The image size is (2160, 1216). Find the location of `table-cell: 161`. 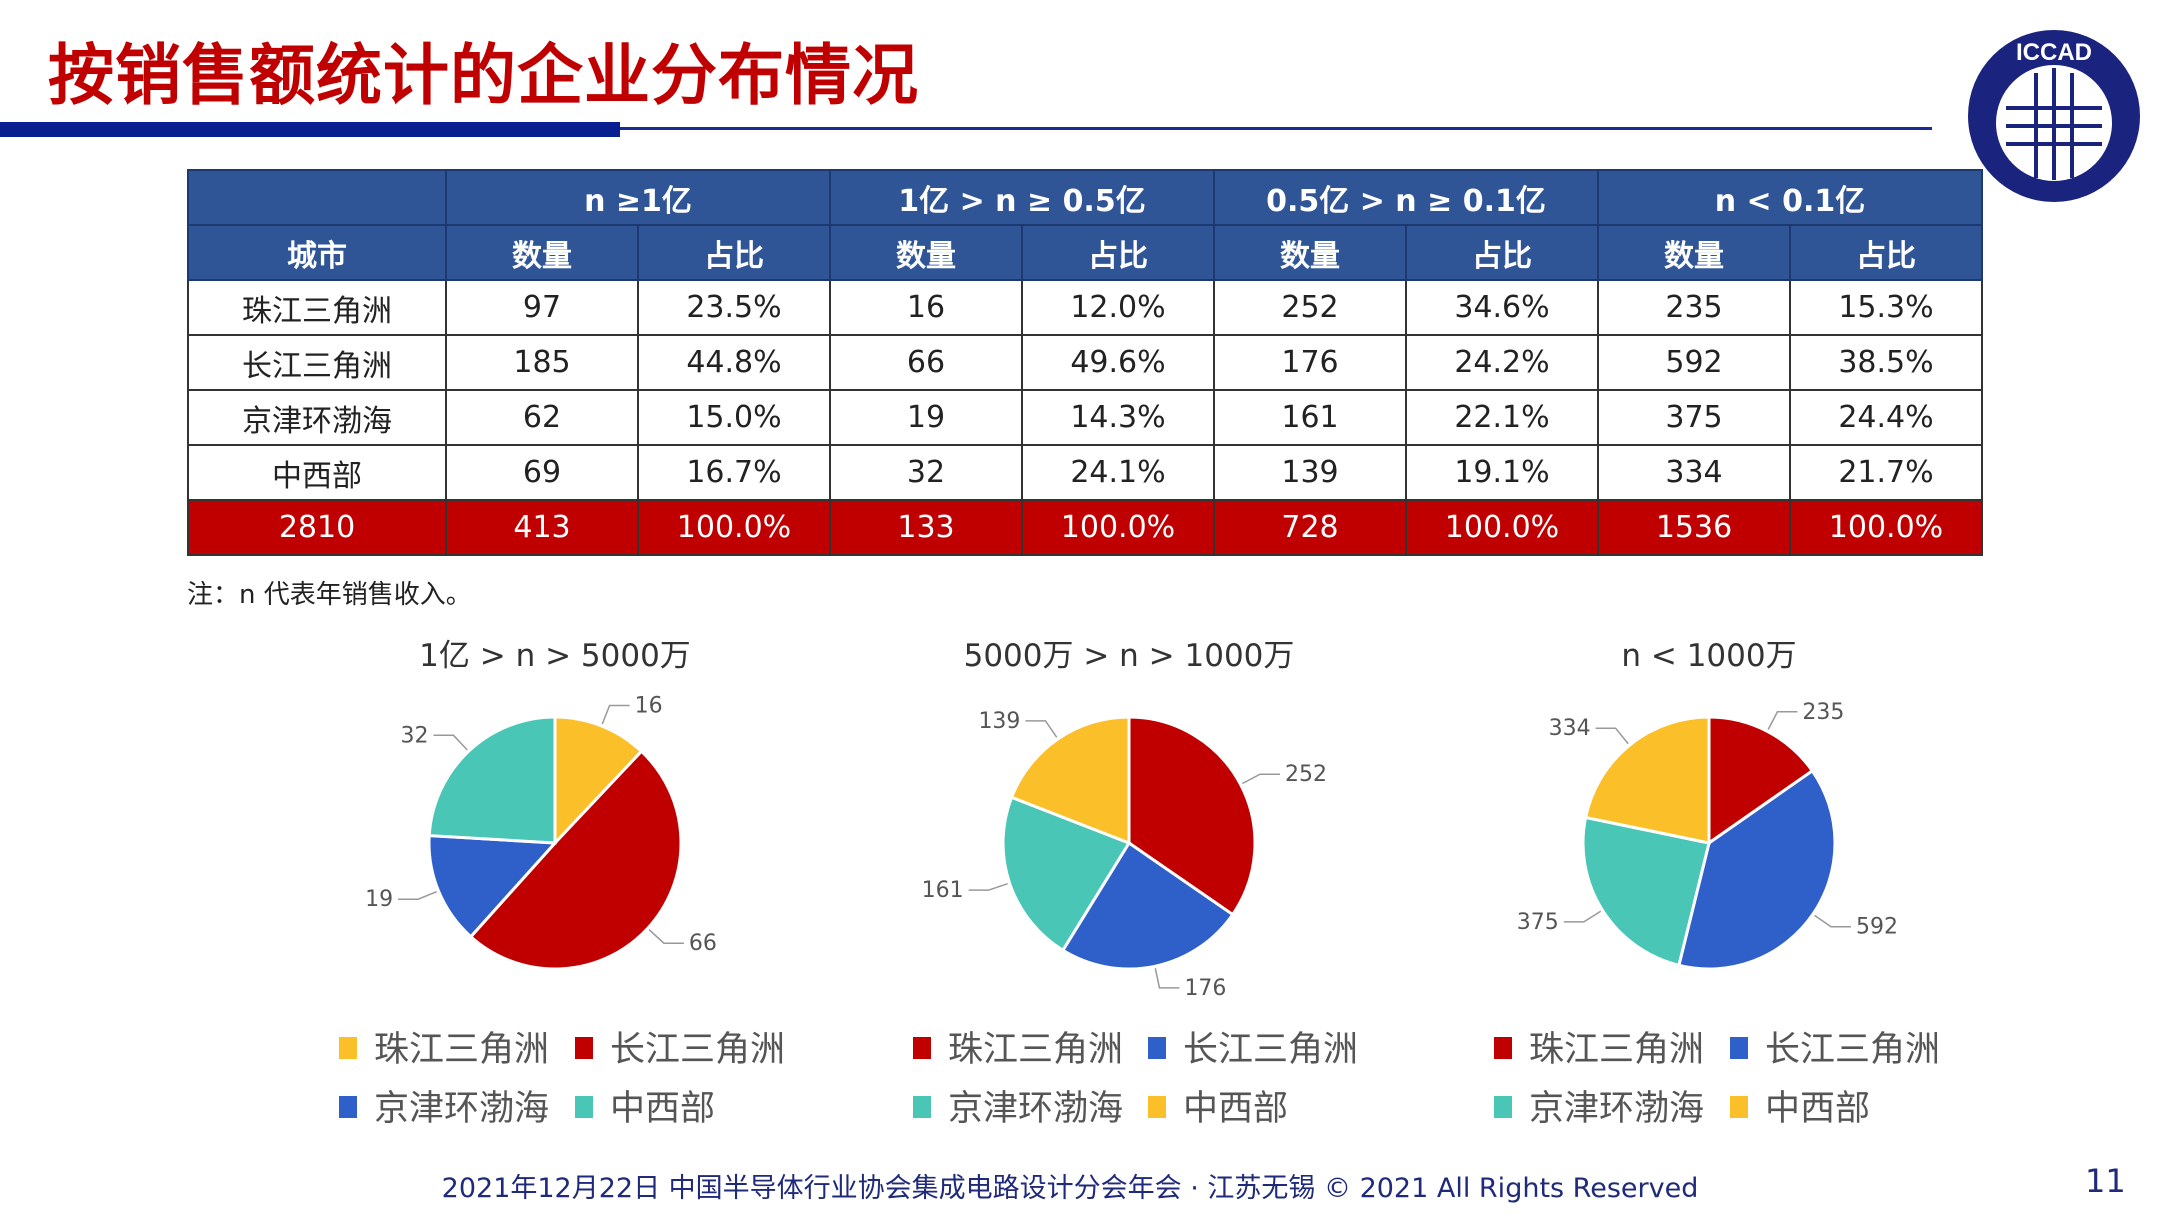

table-cell: 161 is located at coordinates (1310, 417).